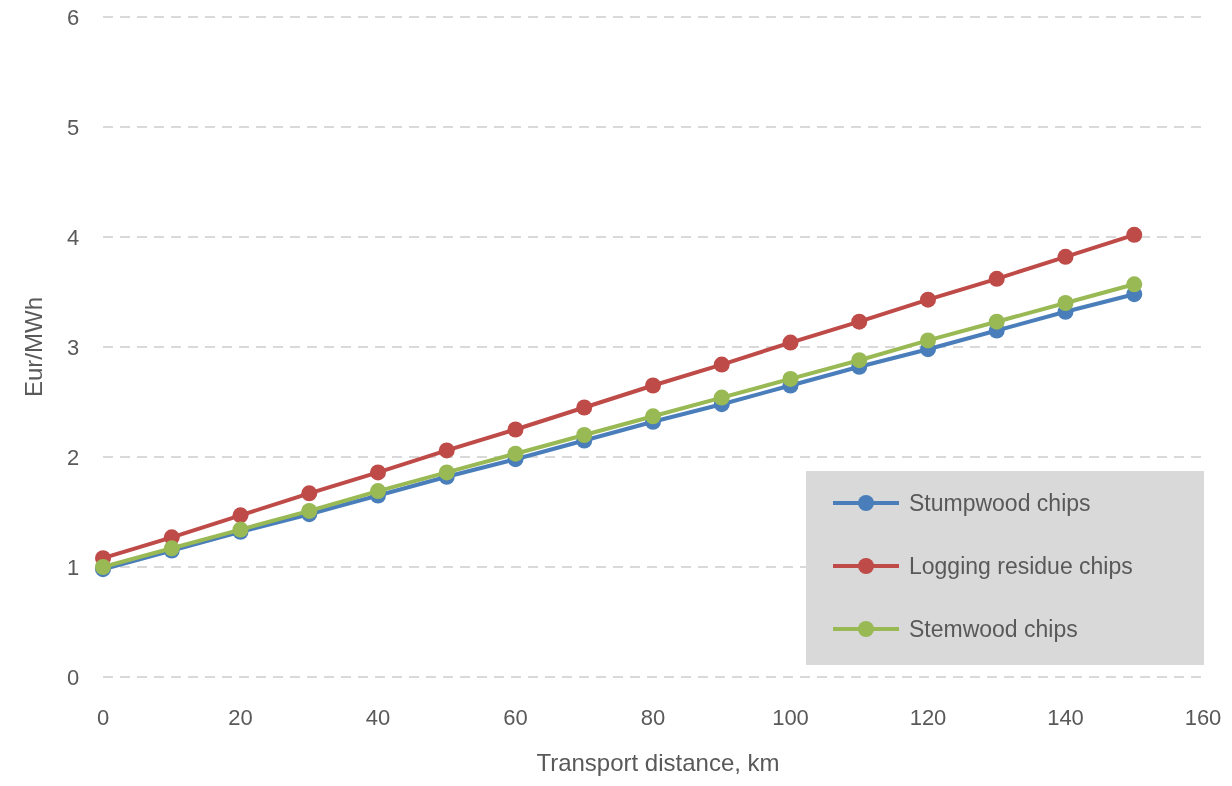  I want to click on y-tick-label: 3, so click(73, 347).